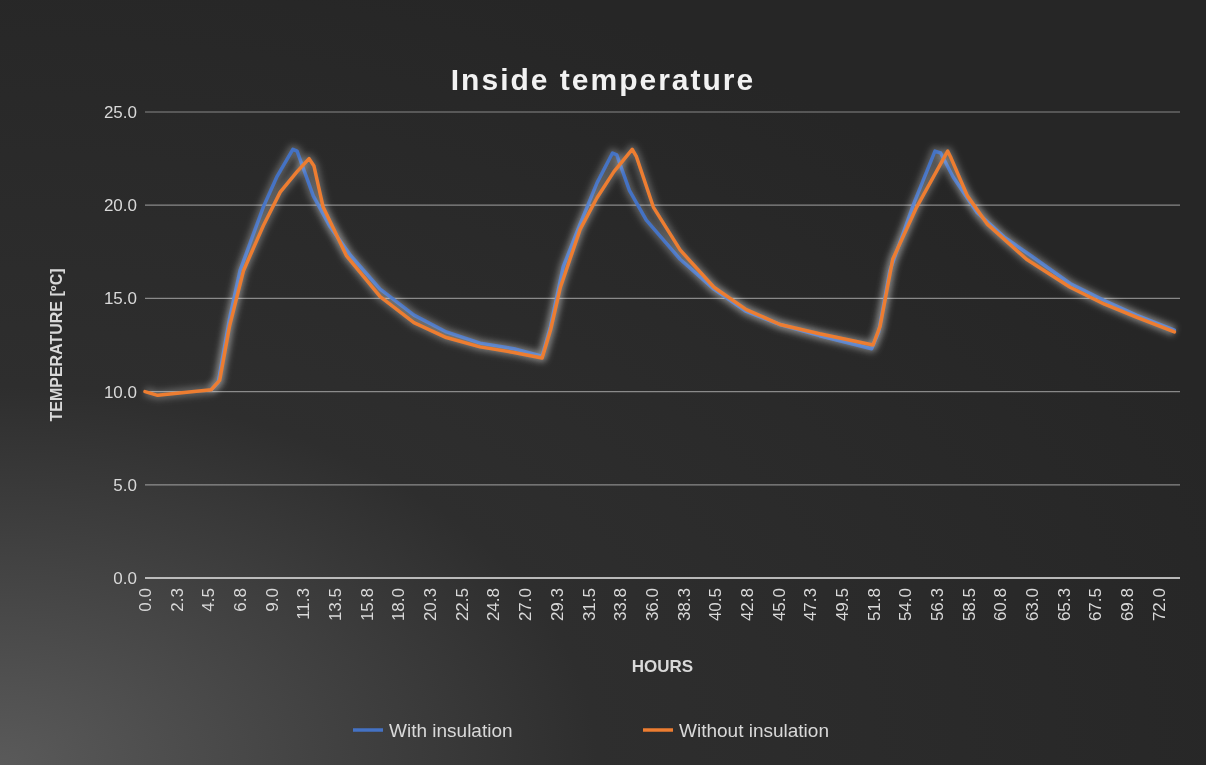 Image resolution: width=1206 pixels, height=765 pixels. Describe the element at coordinates (662, 666) in the screenshot. I see `x-axis-title: HOURS` at that location.